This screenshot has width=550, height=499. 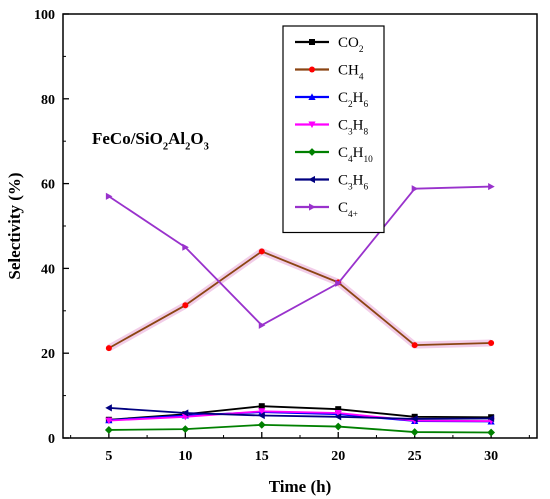 I want to click on series-c3h6, so click(x=300, y=413).